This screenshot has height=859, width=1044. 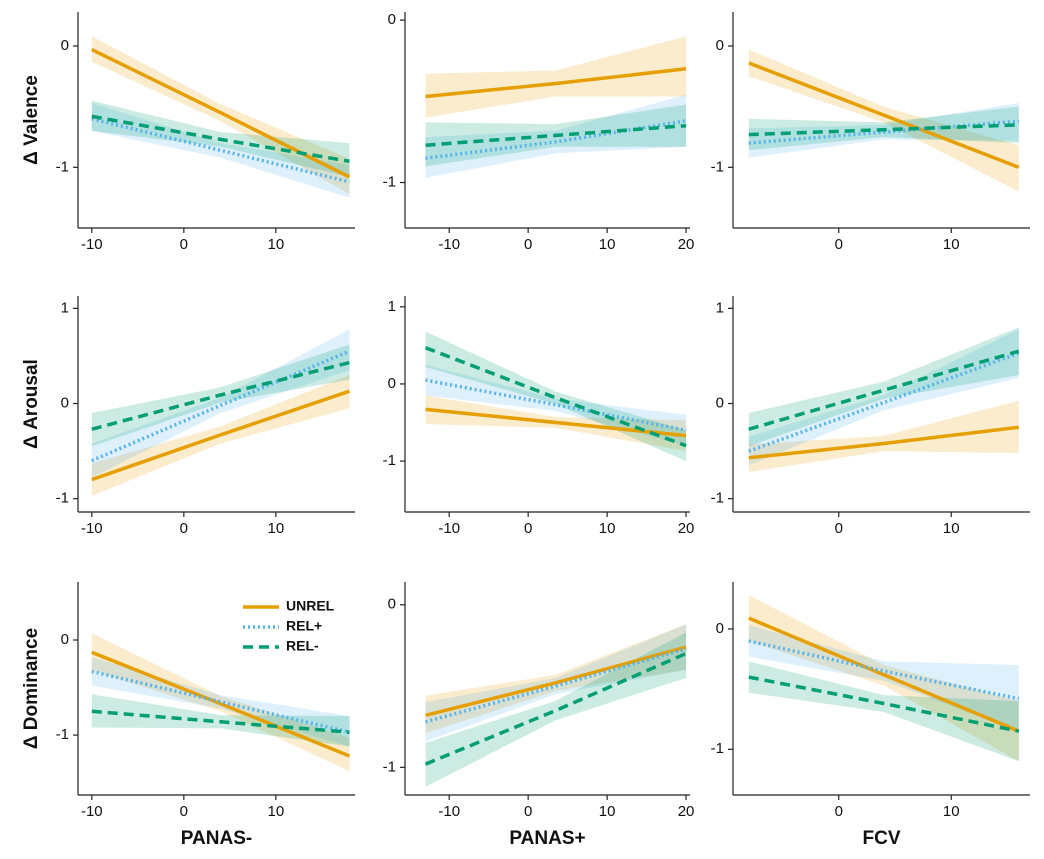 I want to click on y-axis-label: Δ Dominance, so click(x=31, y=688).